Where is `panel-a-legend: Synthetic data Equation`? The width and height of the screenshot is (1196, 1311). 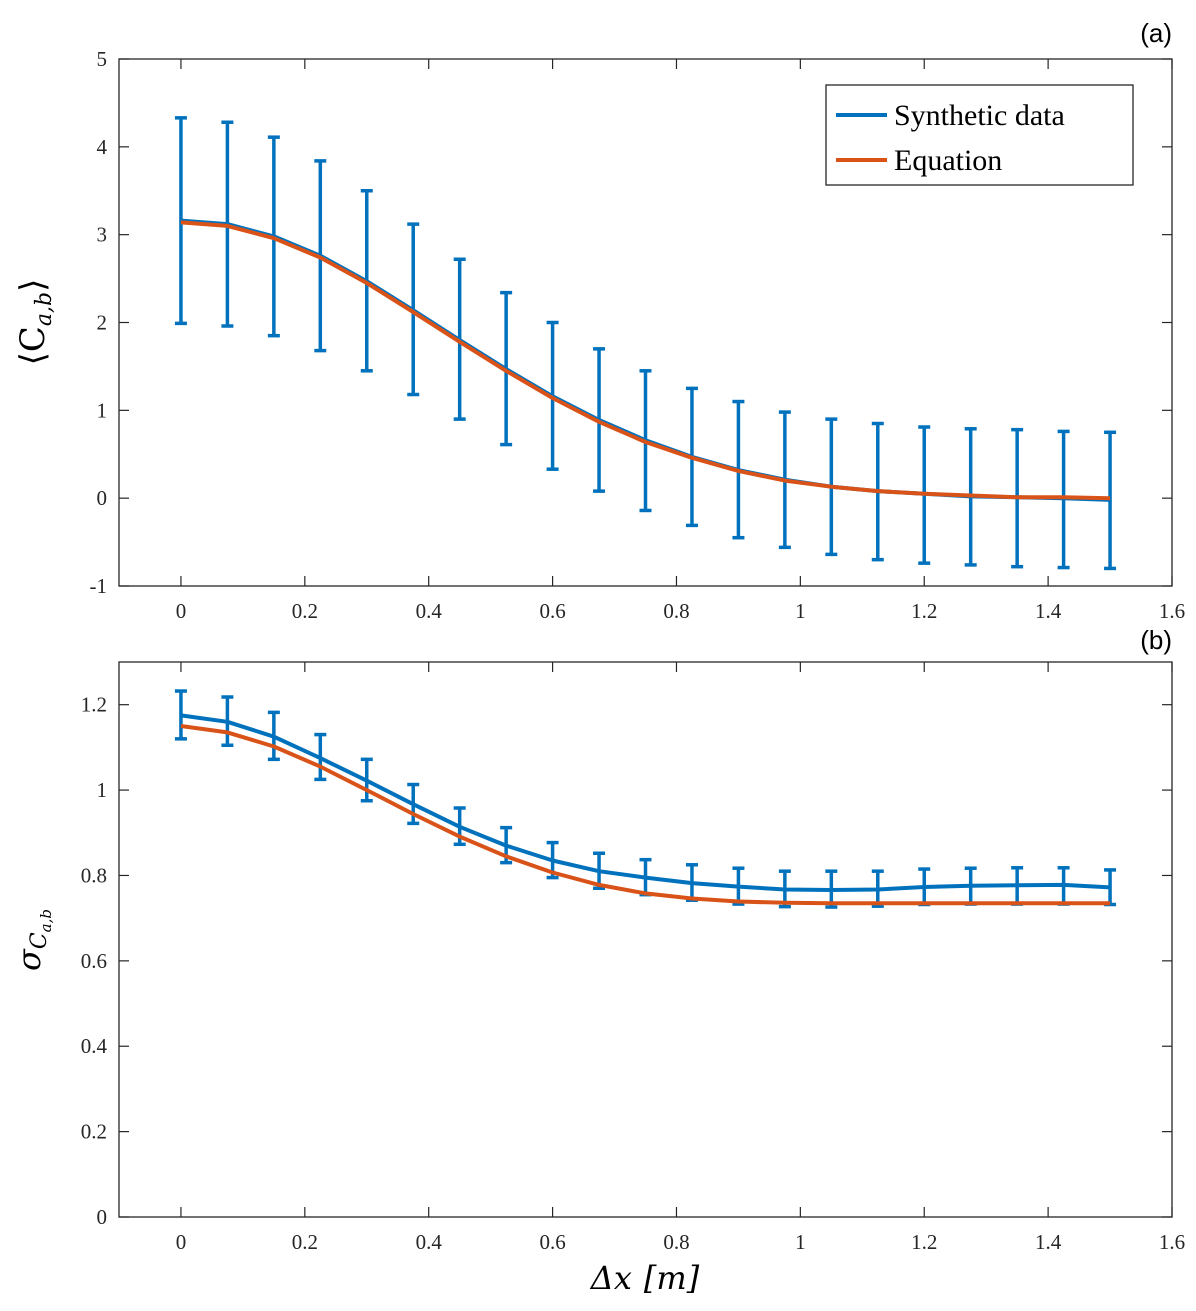
panel-a-legend: Synthetic data Equation is located at coordinates (979, 135).